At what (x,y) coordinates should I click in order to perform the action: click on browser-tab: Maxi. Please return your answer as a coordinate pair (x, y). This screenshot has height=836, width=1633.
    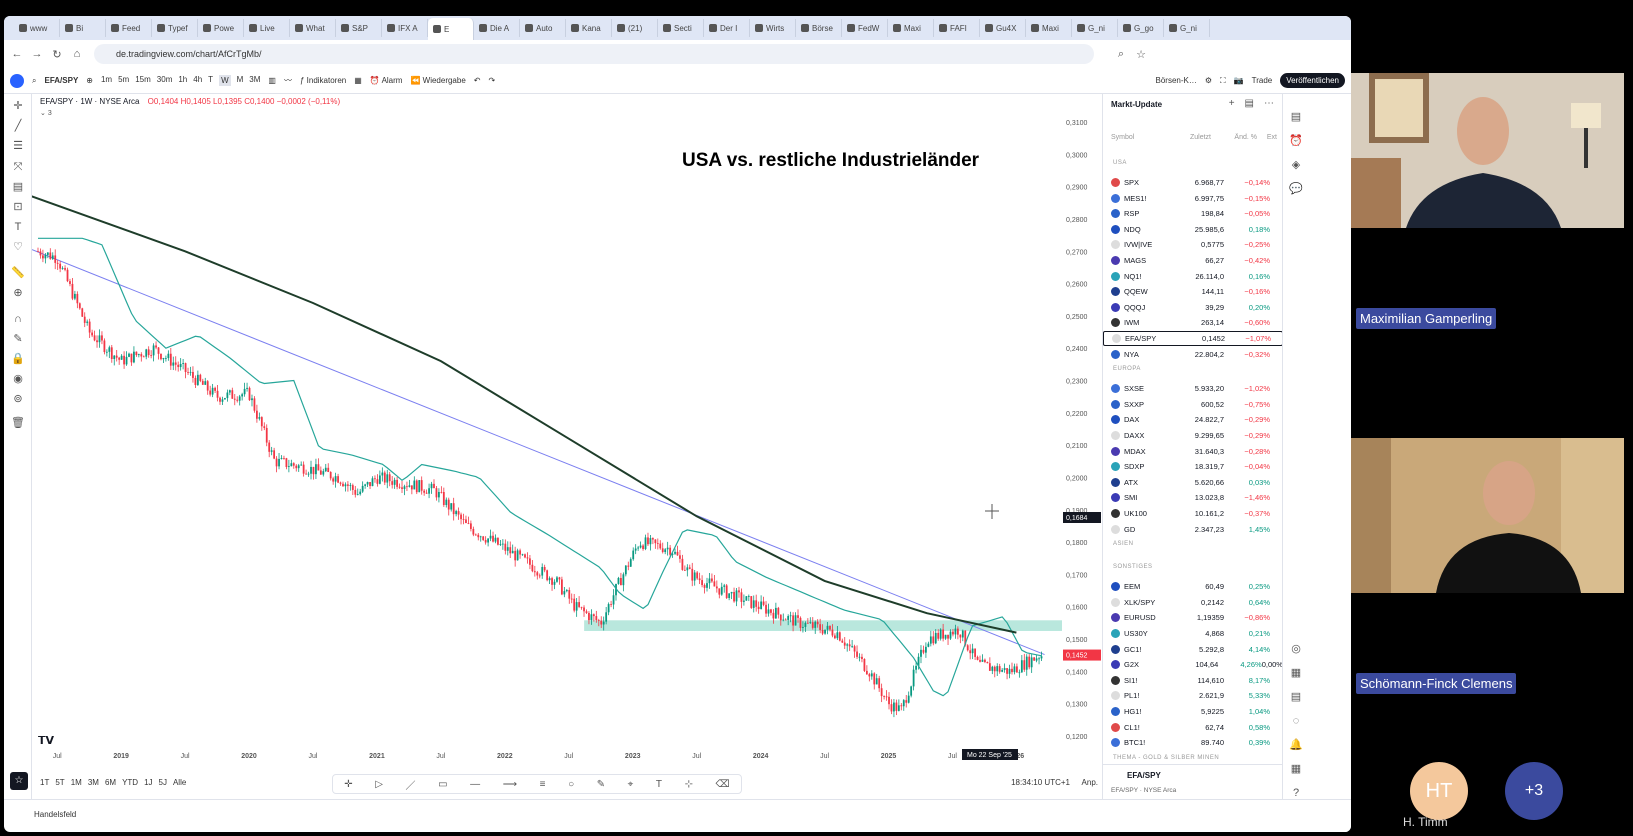
    Looking at the image, I should click on (1049, 28).